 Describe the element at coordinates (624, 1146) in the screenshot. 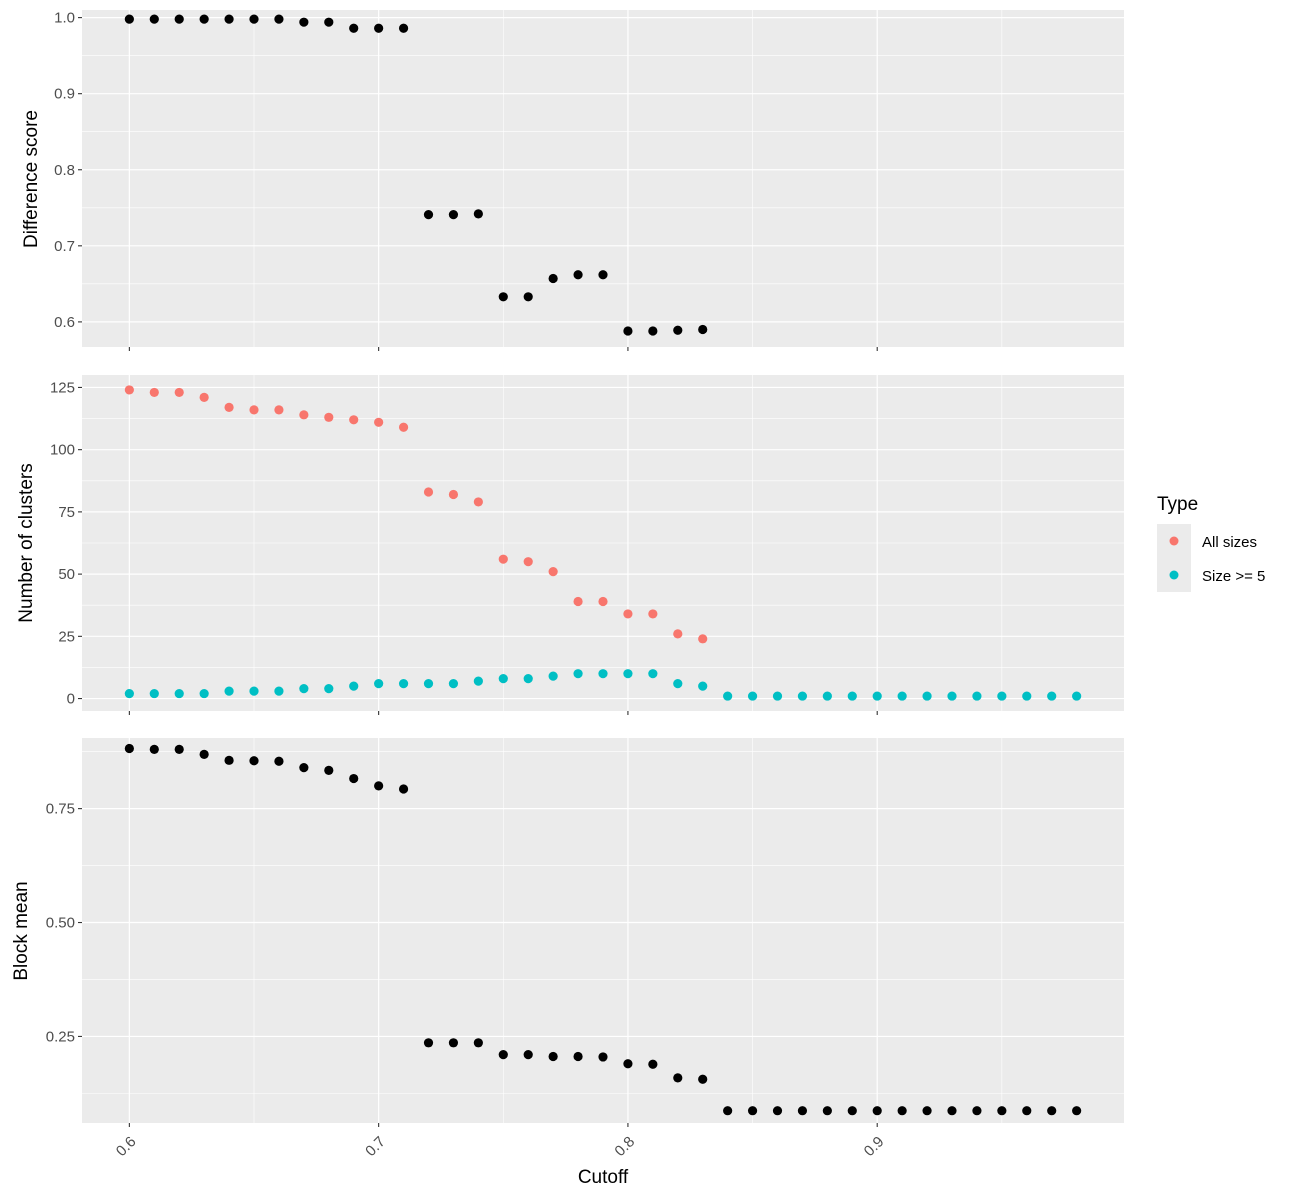

I see `x-tick-label: 0.8` at that location.